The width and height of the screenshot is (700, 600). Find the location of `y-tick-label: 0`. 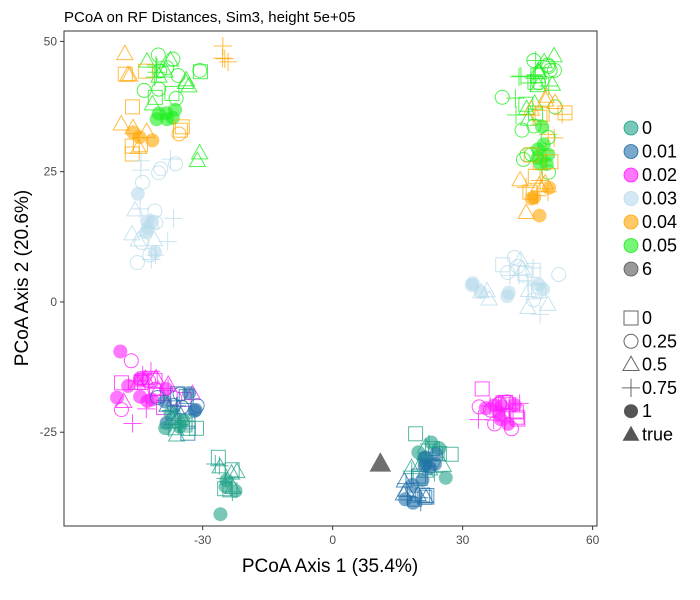

y-tick-label: 0 is located at coordinates (53, 302).